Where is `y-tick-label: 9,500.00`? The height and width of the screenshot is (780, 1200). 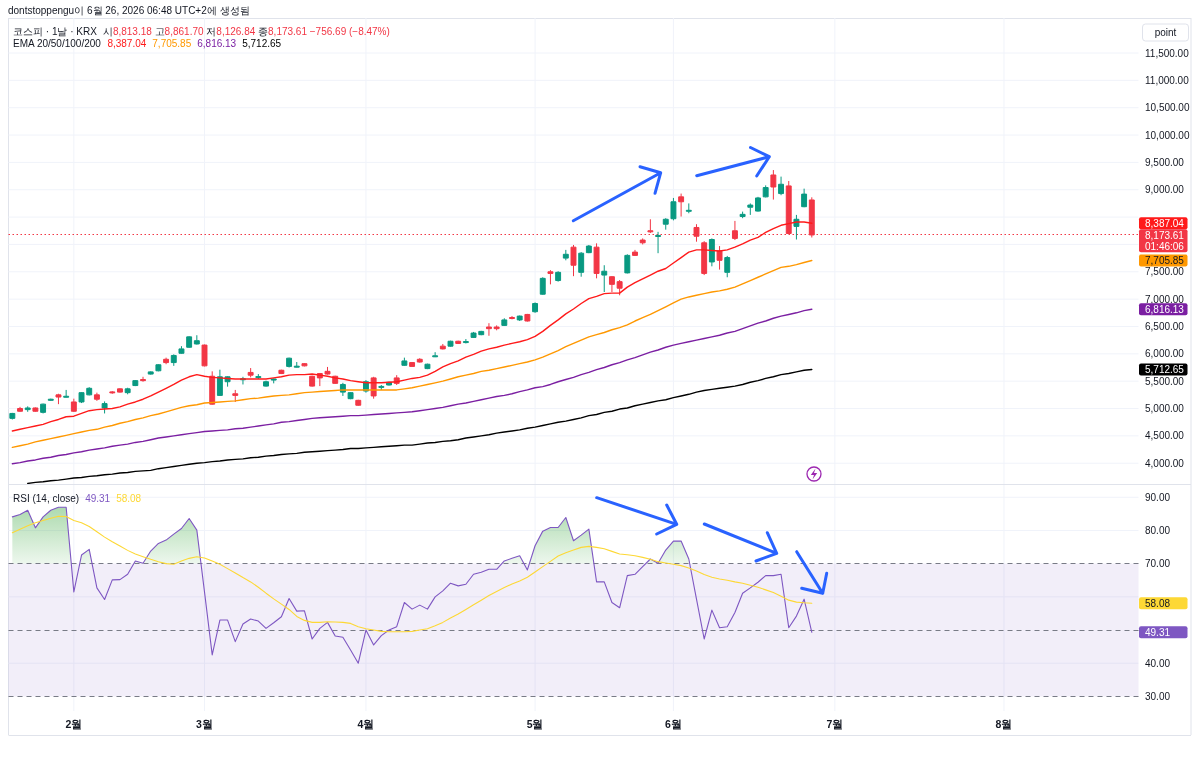 y-tick-label: 9,500.00 is located at coordinates (1165, 162).